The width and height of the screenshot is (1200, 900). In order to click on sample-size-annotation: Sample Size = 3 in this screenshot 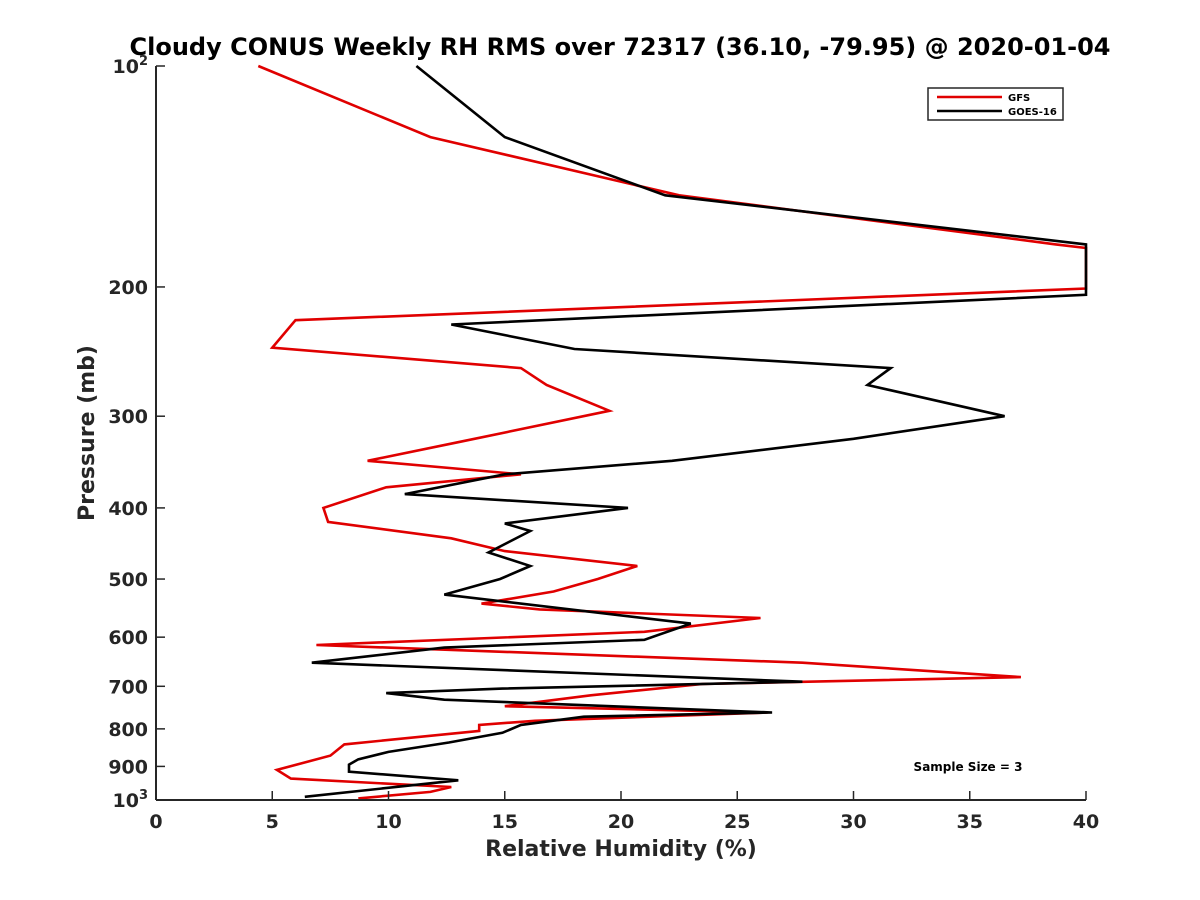, I will do `click(968, 767)`.